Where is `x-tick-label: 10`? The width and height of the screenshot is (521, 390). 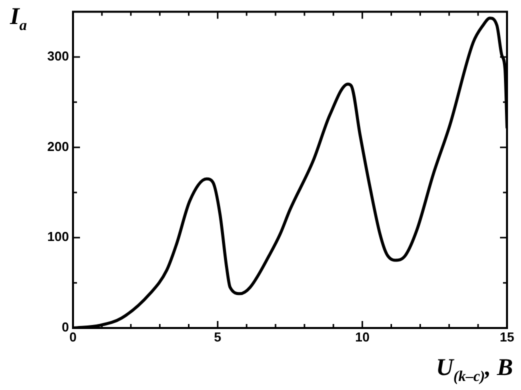
x-tick-label: 10 is located at coordinates (362, 336).